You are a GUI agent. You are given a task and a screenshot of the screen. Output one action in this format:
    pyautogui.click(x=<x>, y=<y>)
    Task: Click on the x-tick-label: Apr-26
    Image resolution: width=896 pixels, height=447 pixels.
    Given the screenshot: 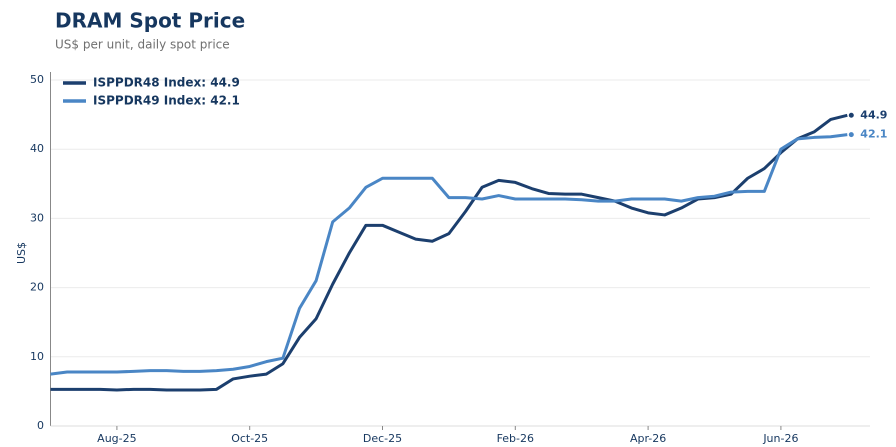 What is the action you would take?
    pyautogui.click(x=648, y=438)
    